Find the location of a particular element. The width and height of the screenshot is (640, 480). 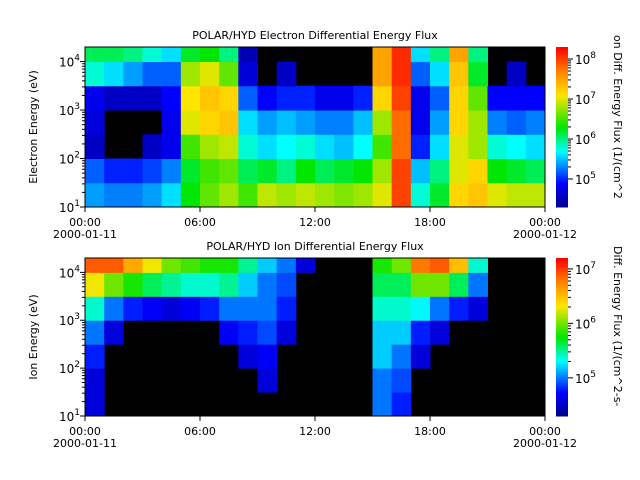

colorbar-label: Diff. Energy Flux (1/(cm^2-s- is located at coordinates (617, 326).